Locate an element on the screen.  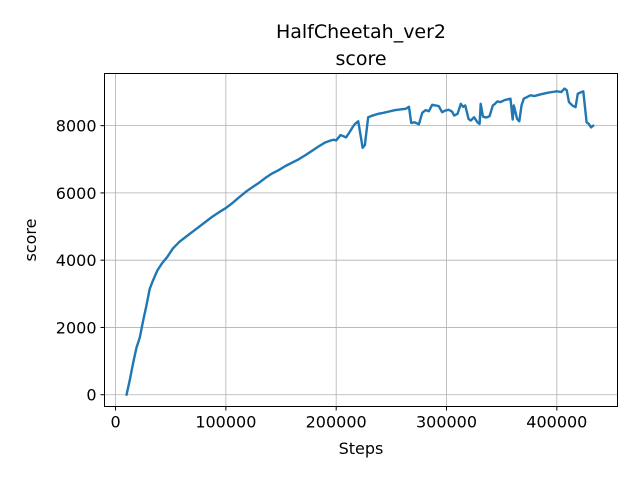
y-axis-label: score is located at coordinates (30, 240).